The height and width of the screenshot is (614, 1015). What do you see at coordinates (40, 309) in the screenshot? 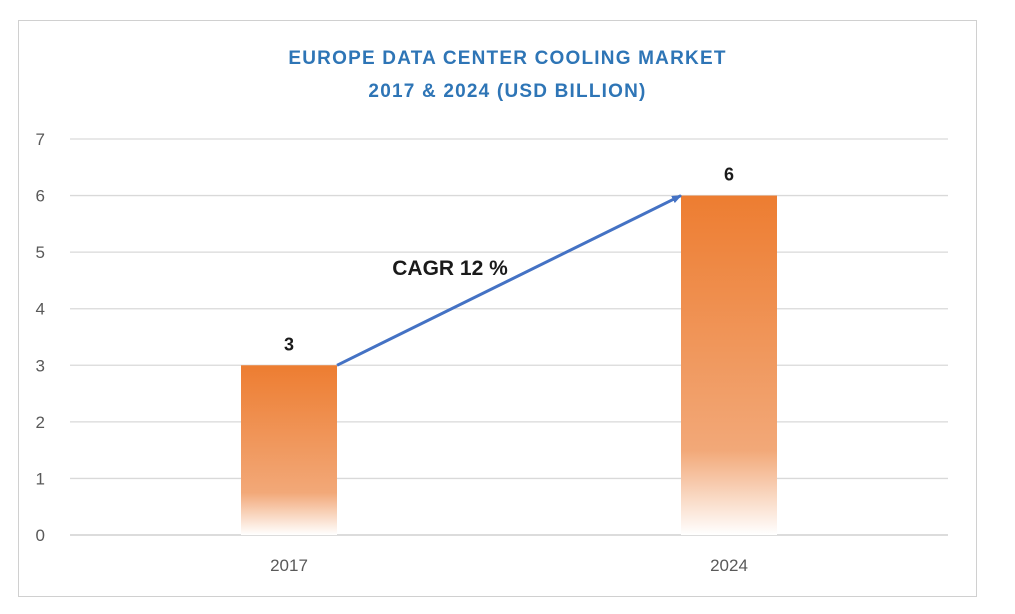
I see `y-tick-label: 4` at bounding box center [40, 309].